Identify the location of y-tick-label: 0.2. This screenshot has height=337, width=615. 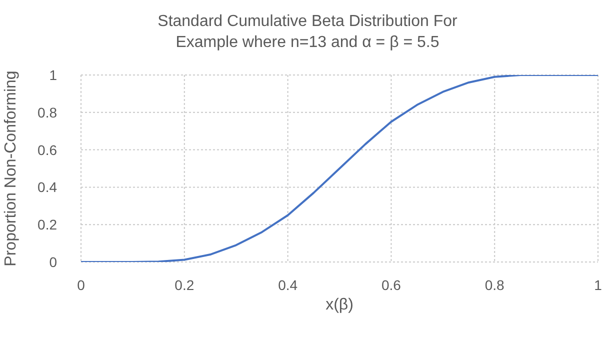
(48, 224).